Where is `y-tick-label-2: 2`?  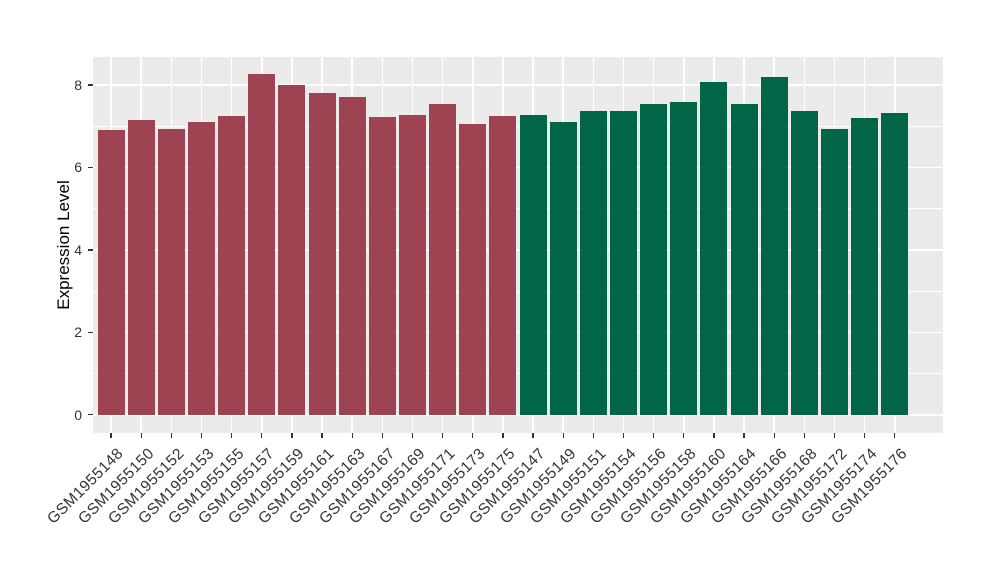 y-tick-label-2: 2 is located at coordinates (78, 332).